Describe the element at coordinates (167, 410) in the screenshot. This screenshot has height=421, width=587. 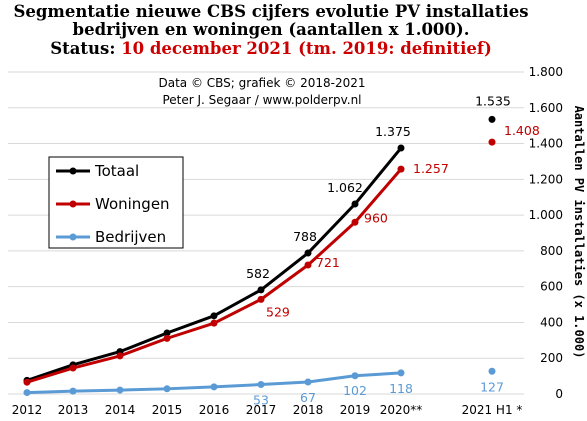
I see `x-tick-label: 2015` at that location.